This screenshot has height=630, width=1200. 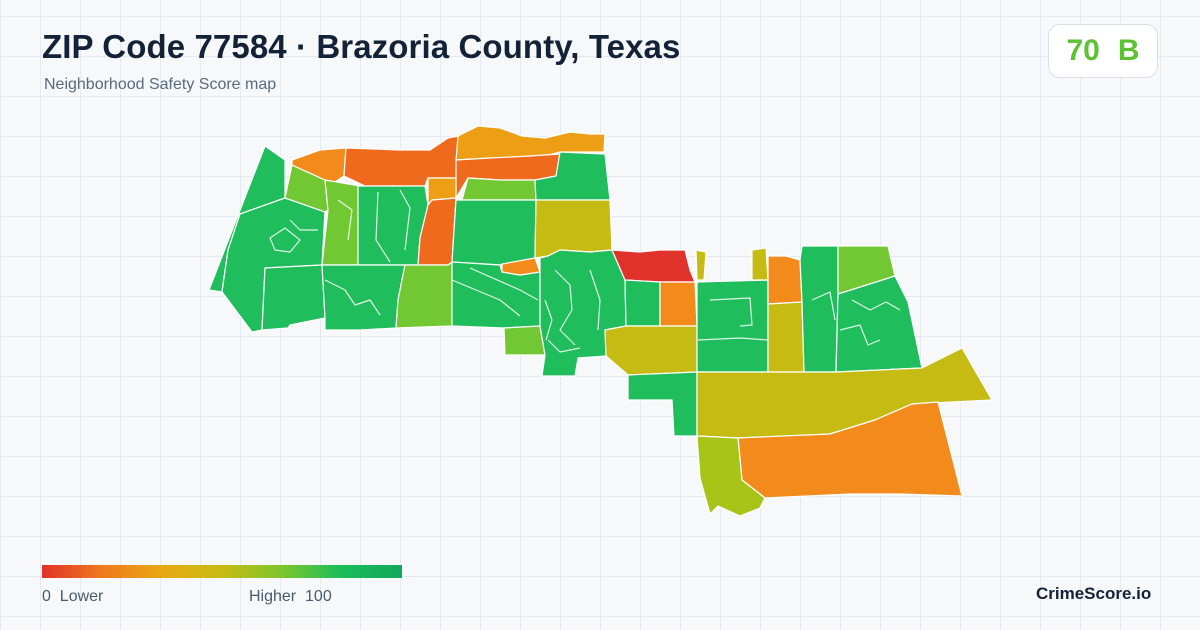 I want to click on legend-low-label: 0 Lower, so click(x=72, y=597).